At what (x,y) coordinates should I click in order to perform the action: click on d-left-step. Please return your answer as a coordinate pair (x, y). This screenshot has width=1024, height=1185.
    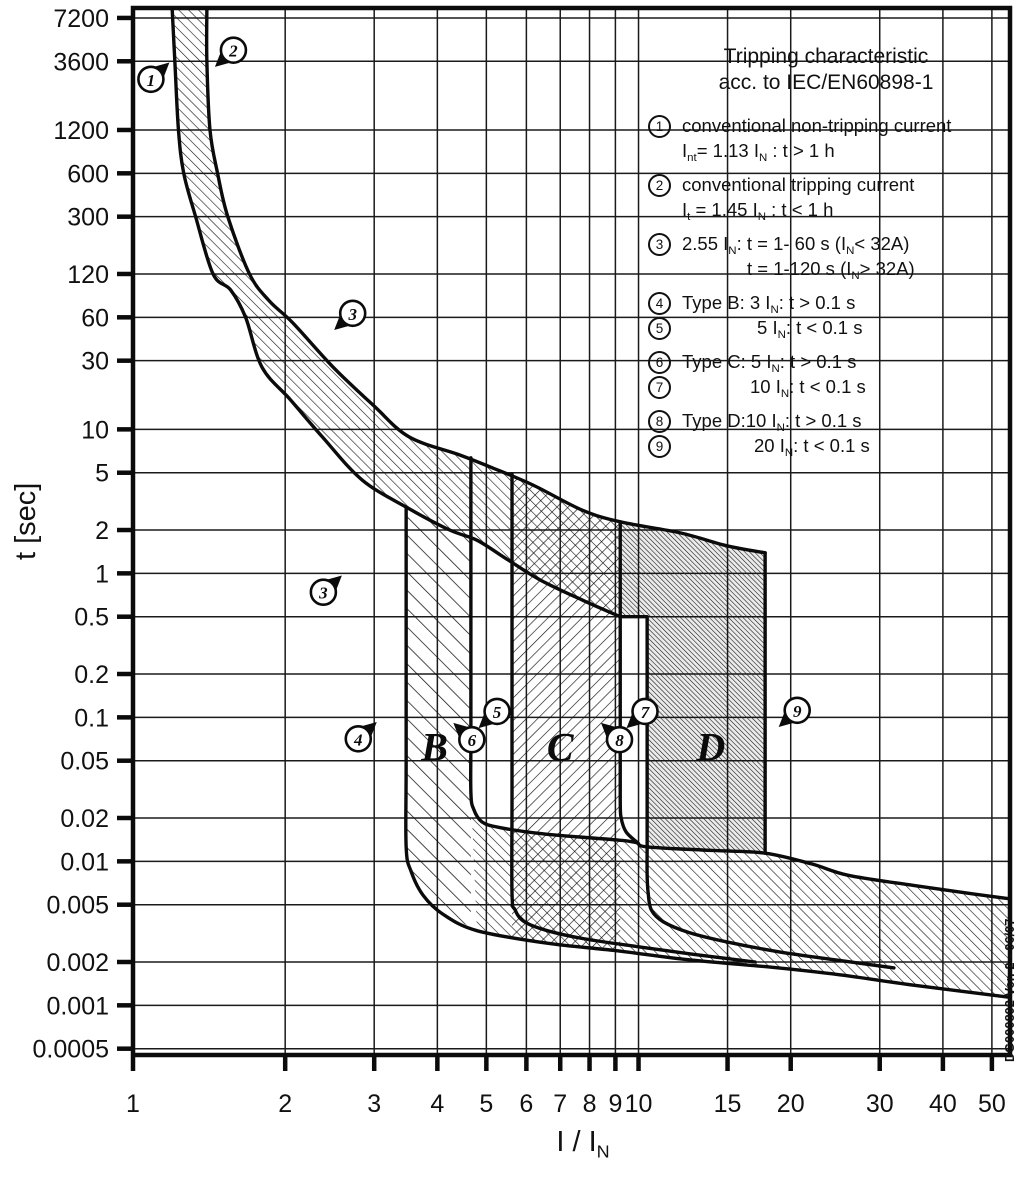
    Looking at the image, I should click on (633, 732).